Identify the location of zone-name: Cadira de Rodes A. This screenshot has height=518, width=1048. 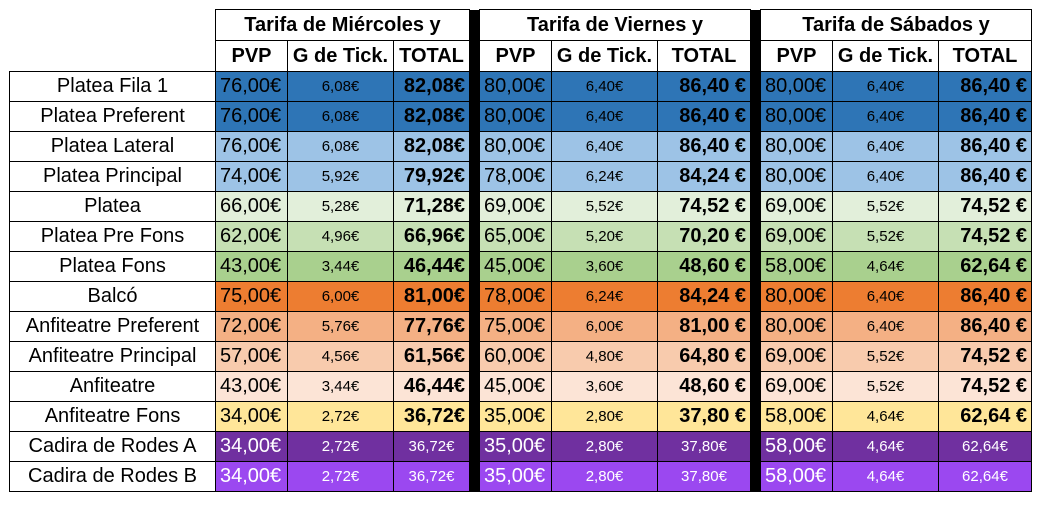
(112, 446).